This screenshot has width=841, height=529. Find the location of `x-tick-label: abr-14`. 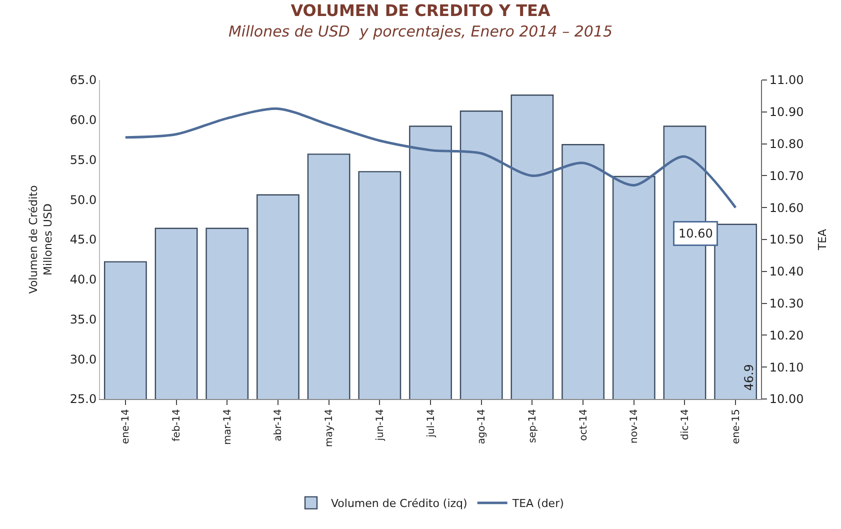

x-tick-label: abr-14 is located at coordinates (278, 425).